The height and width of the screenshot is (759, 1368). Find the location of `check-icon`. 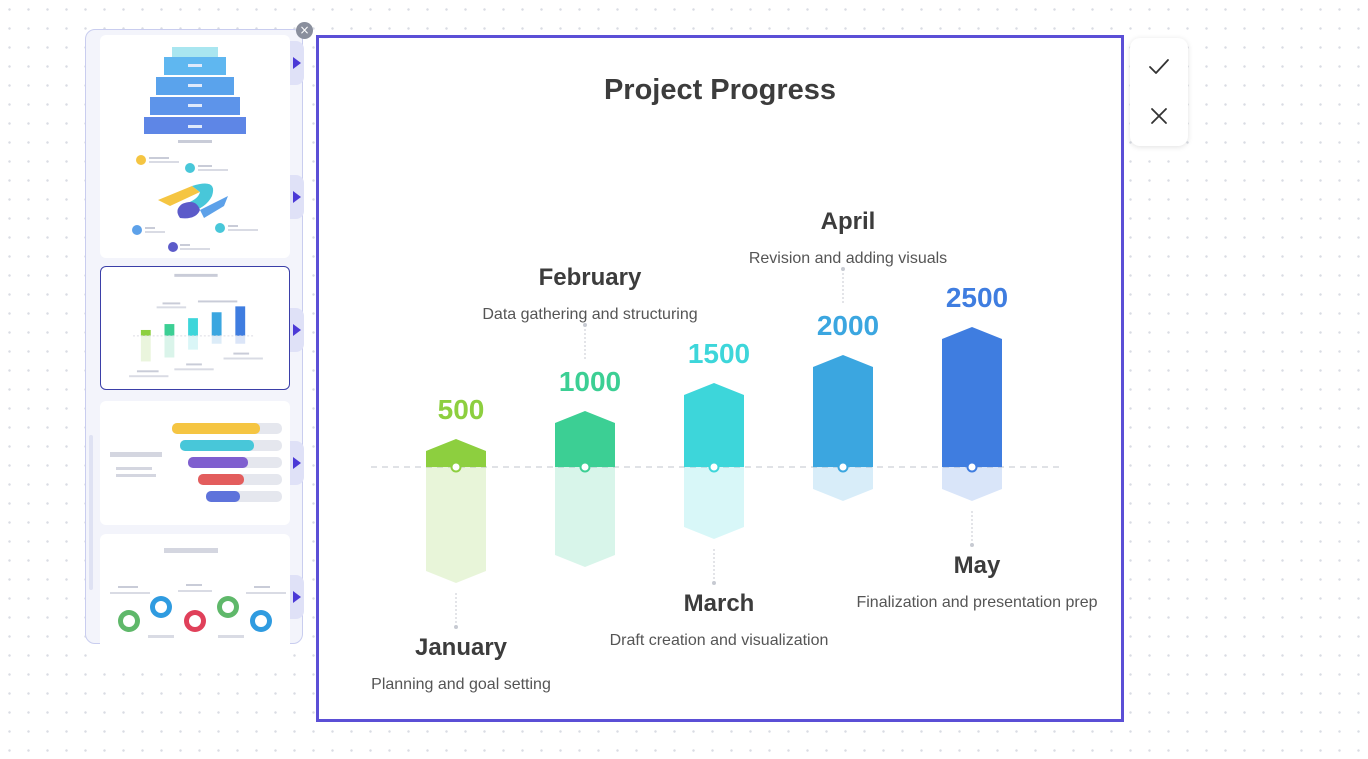

check-icon is located at coordinates (1159, 66).